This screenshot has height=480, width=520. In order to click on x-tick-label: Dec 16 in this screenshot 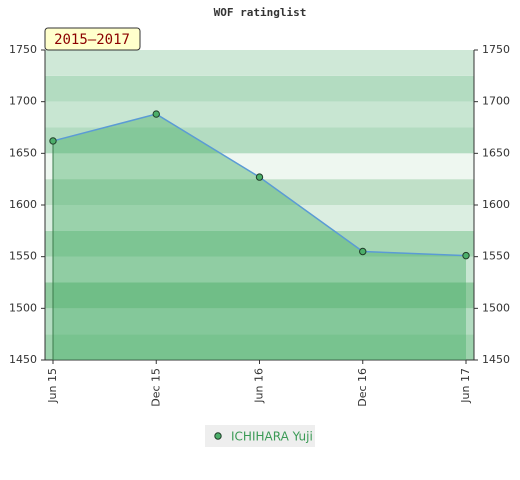, I will do `click(362, 387)`.